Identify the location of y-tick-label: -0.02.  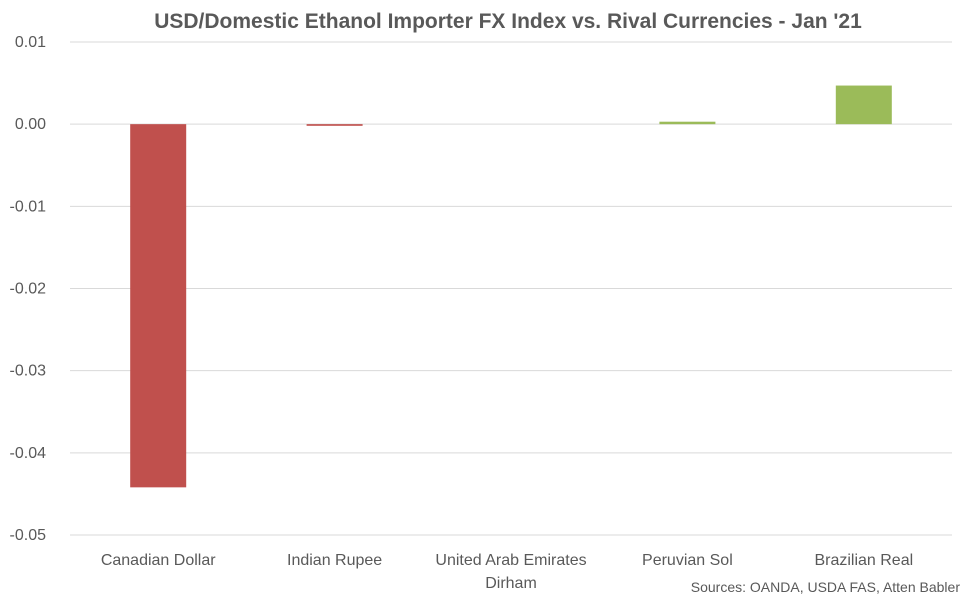
(28, 289).